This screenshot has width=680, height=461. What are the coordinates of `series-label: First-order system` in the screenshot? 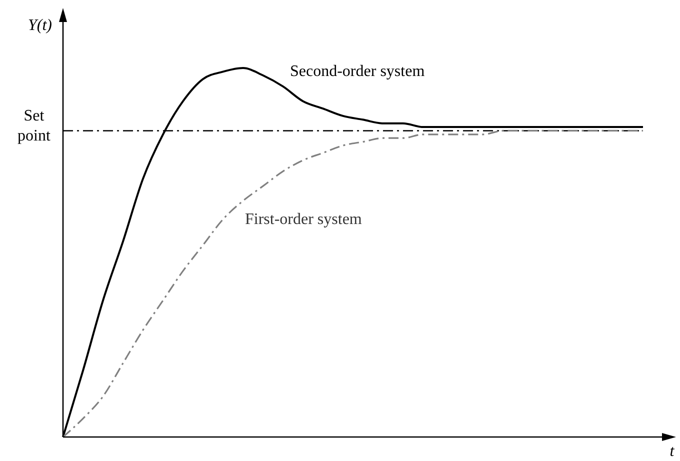 It's located at (303, 219).